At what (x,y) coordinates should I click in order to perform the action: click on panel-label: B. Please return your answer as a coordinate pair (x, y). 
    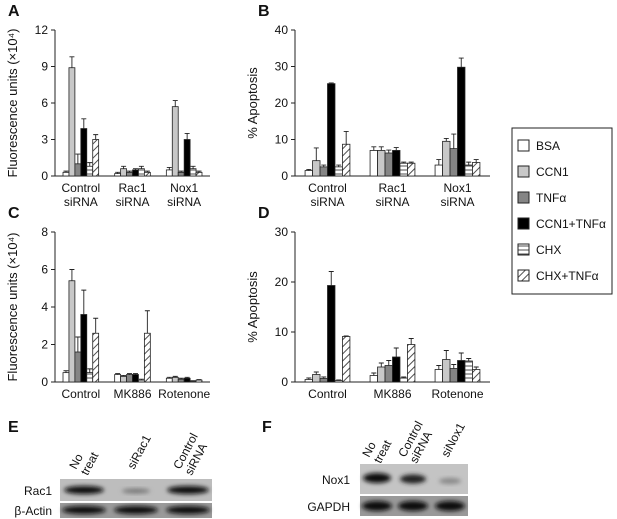
    Looking at the image, I should click on (264, 11).